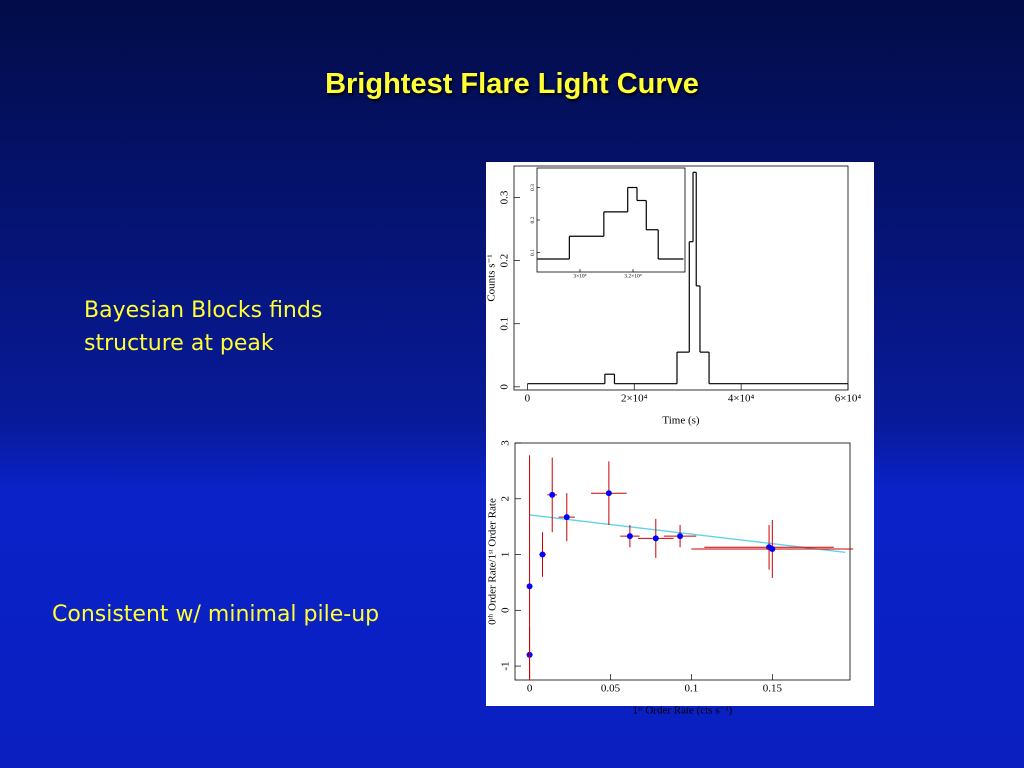 The width and height of the screenshot is (1024, 768). Describe the element at coordinates (493, 561) in the screenshot. I see `y-axis-label: 0ᵗʰ Order Rate/1ˢᵗ Order Rate` at that location.